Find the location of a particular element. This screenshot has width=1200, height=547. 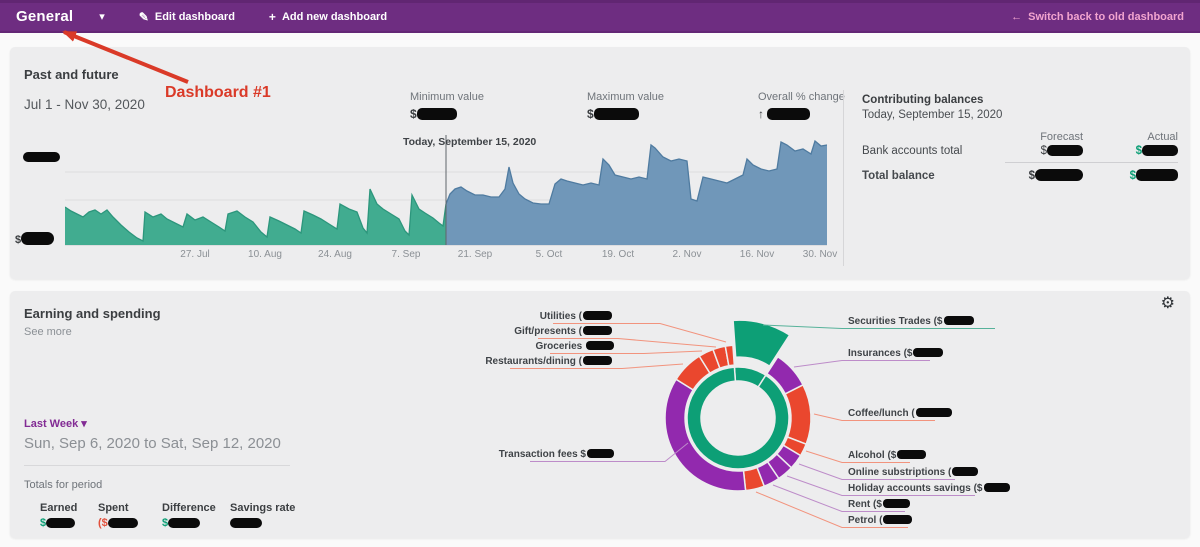

table-row: Bank accounts total $ $ is located at coordinates (1020, 151).